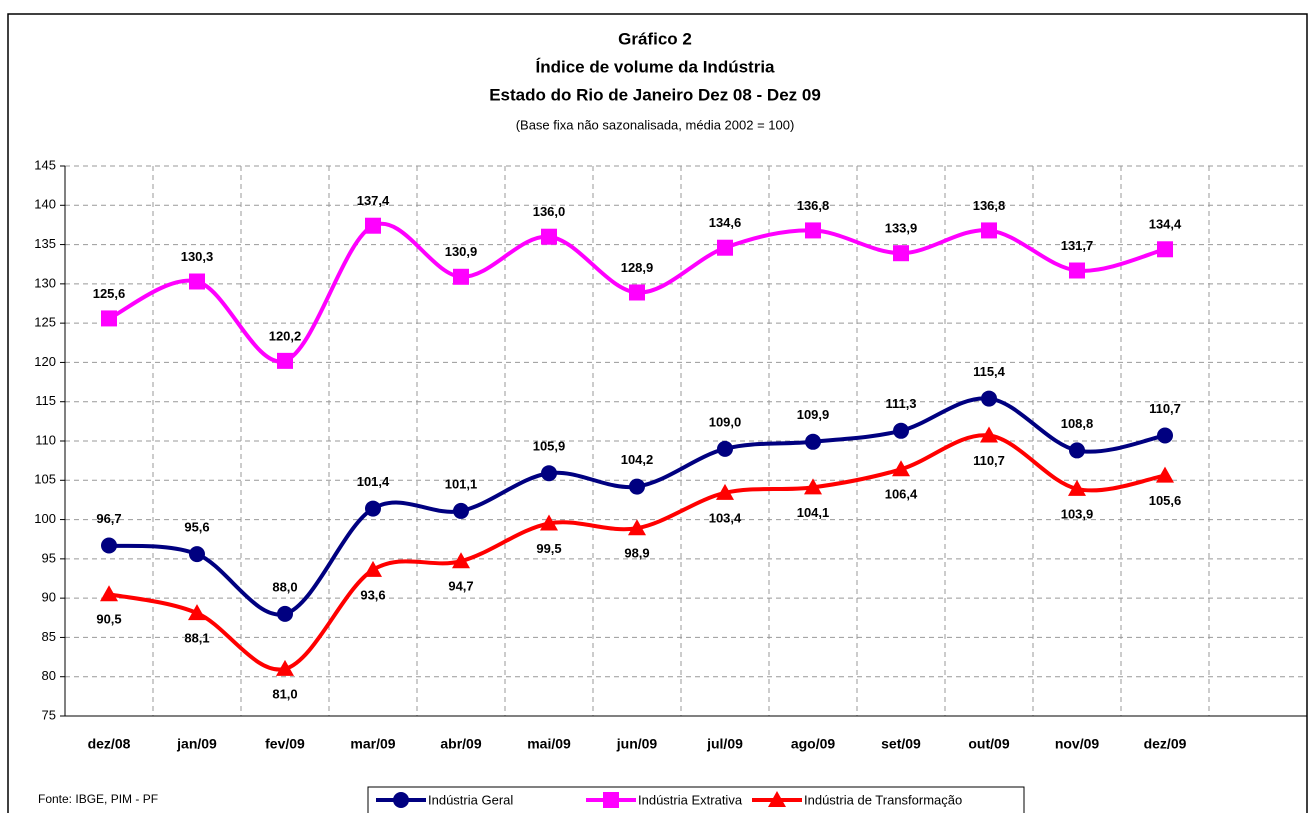  What do you see at coordinates (109, 744) in the screenshot?
I see `x-tick-label: dez/08` at bounding box center [109, 744].